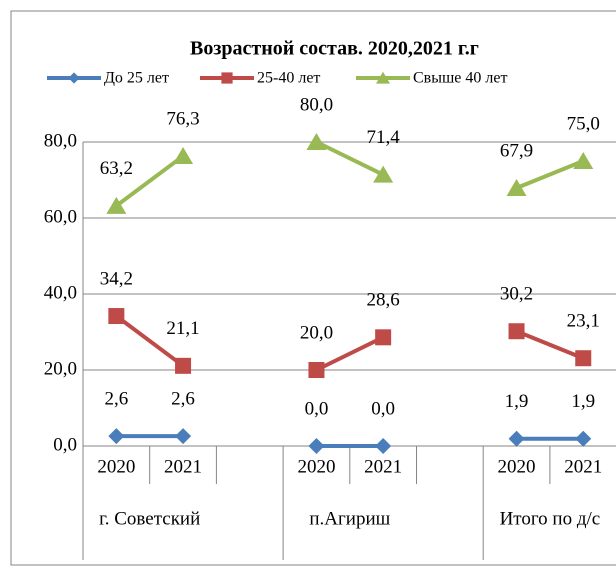  What do you see at coordinates (349, 518) in the screenshot?
I see `group-label: п.Агириш` at bounding box center [349, 518].